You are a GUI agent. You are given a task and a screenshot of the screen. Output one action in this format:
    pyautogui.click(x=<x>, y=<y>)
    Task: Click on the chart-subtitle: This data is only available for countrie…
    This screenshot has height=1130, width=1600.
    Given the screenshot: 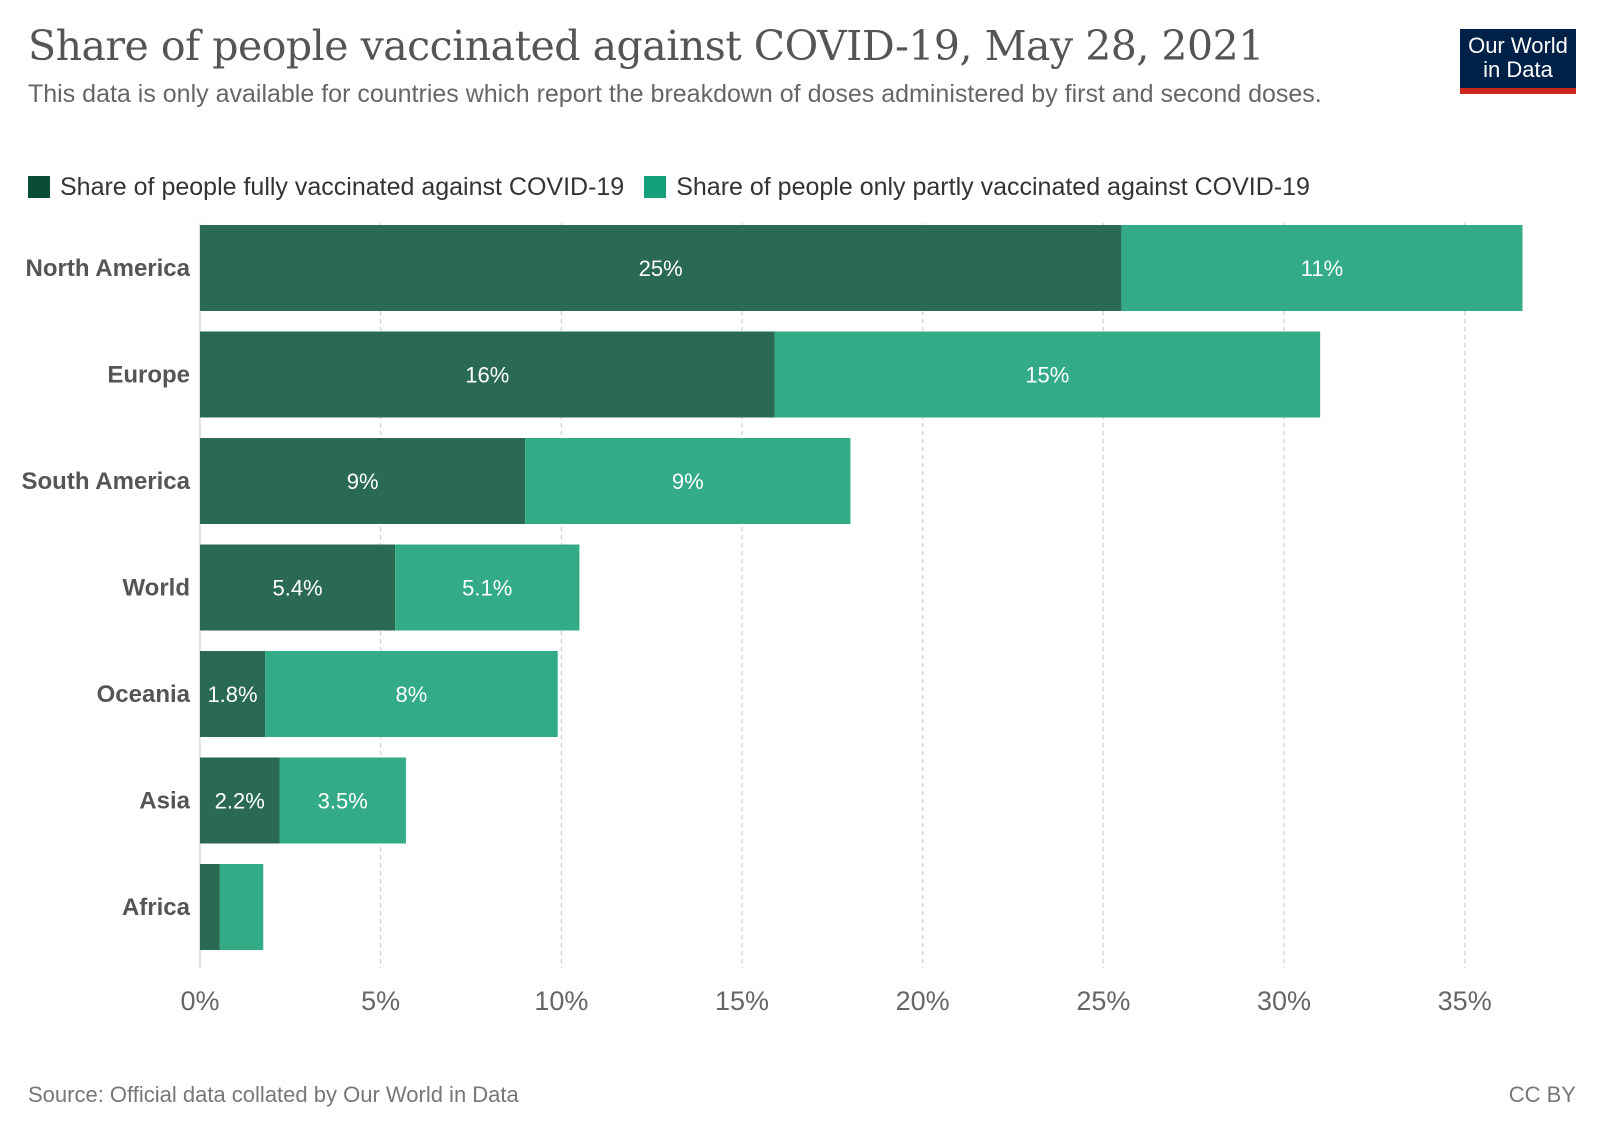 What is the action you would take?
    pyautogui.click(x=675, y=94)
    